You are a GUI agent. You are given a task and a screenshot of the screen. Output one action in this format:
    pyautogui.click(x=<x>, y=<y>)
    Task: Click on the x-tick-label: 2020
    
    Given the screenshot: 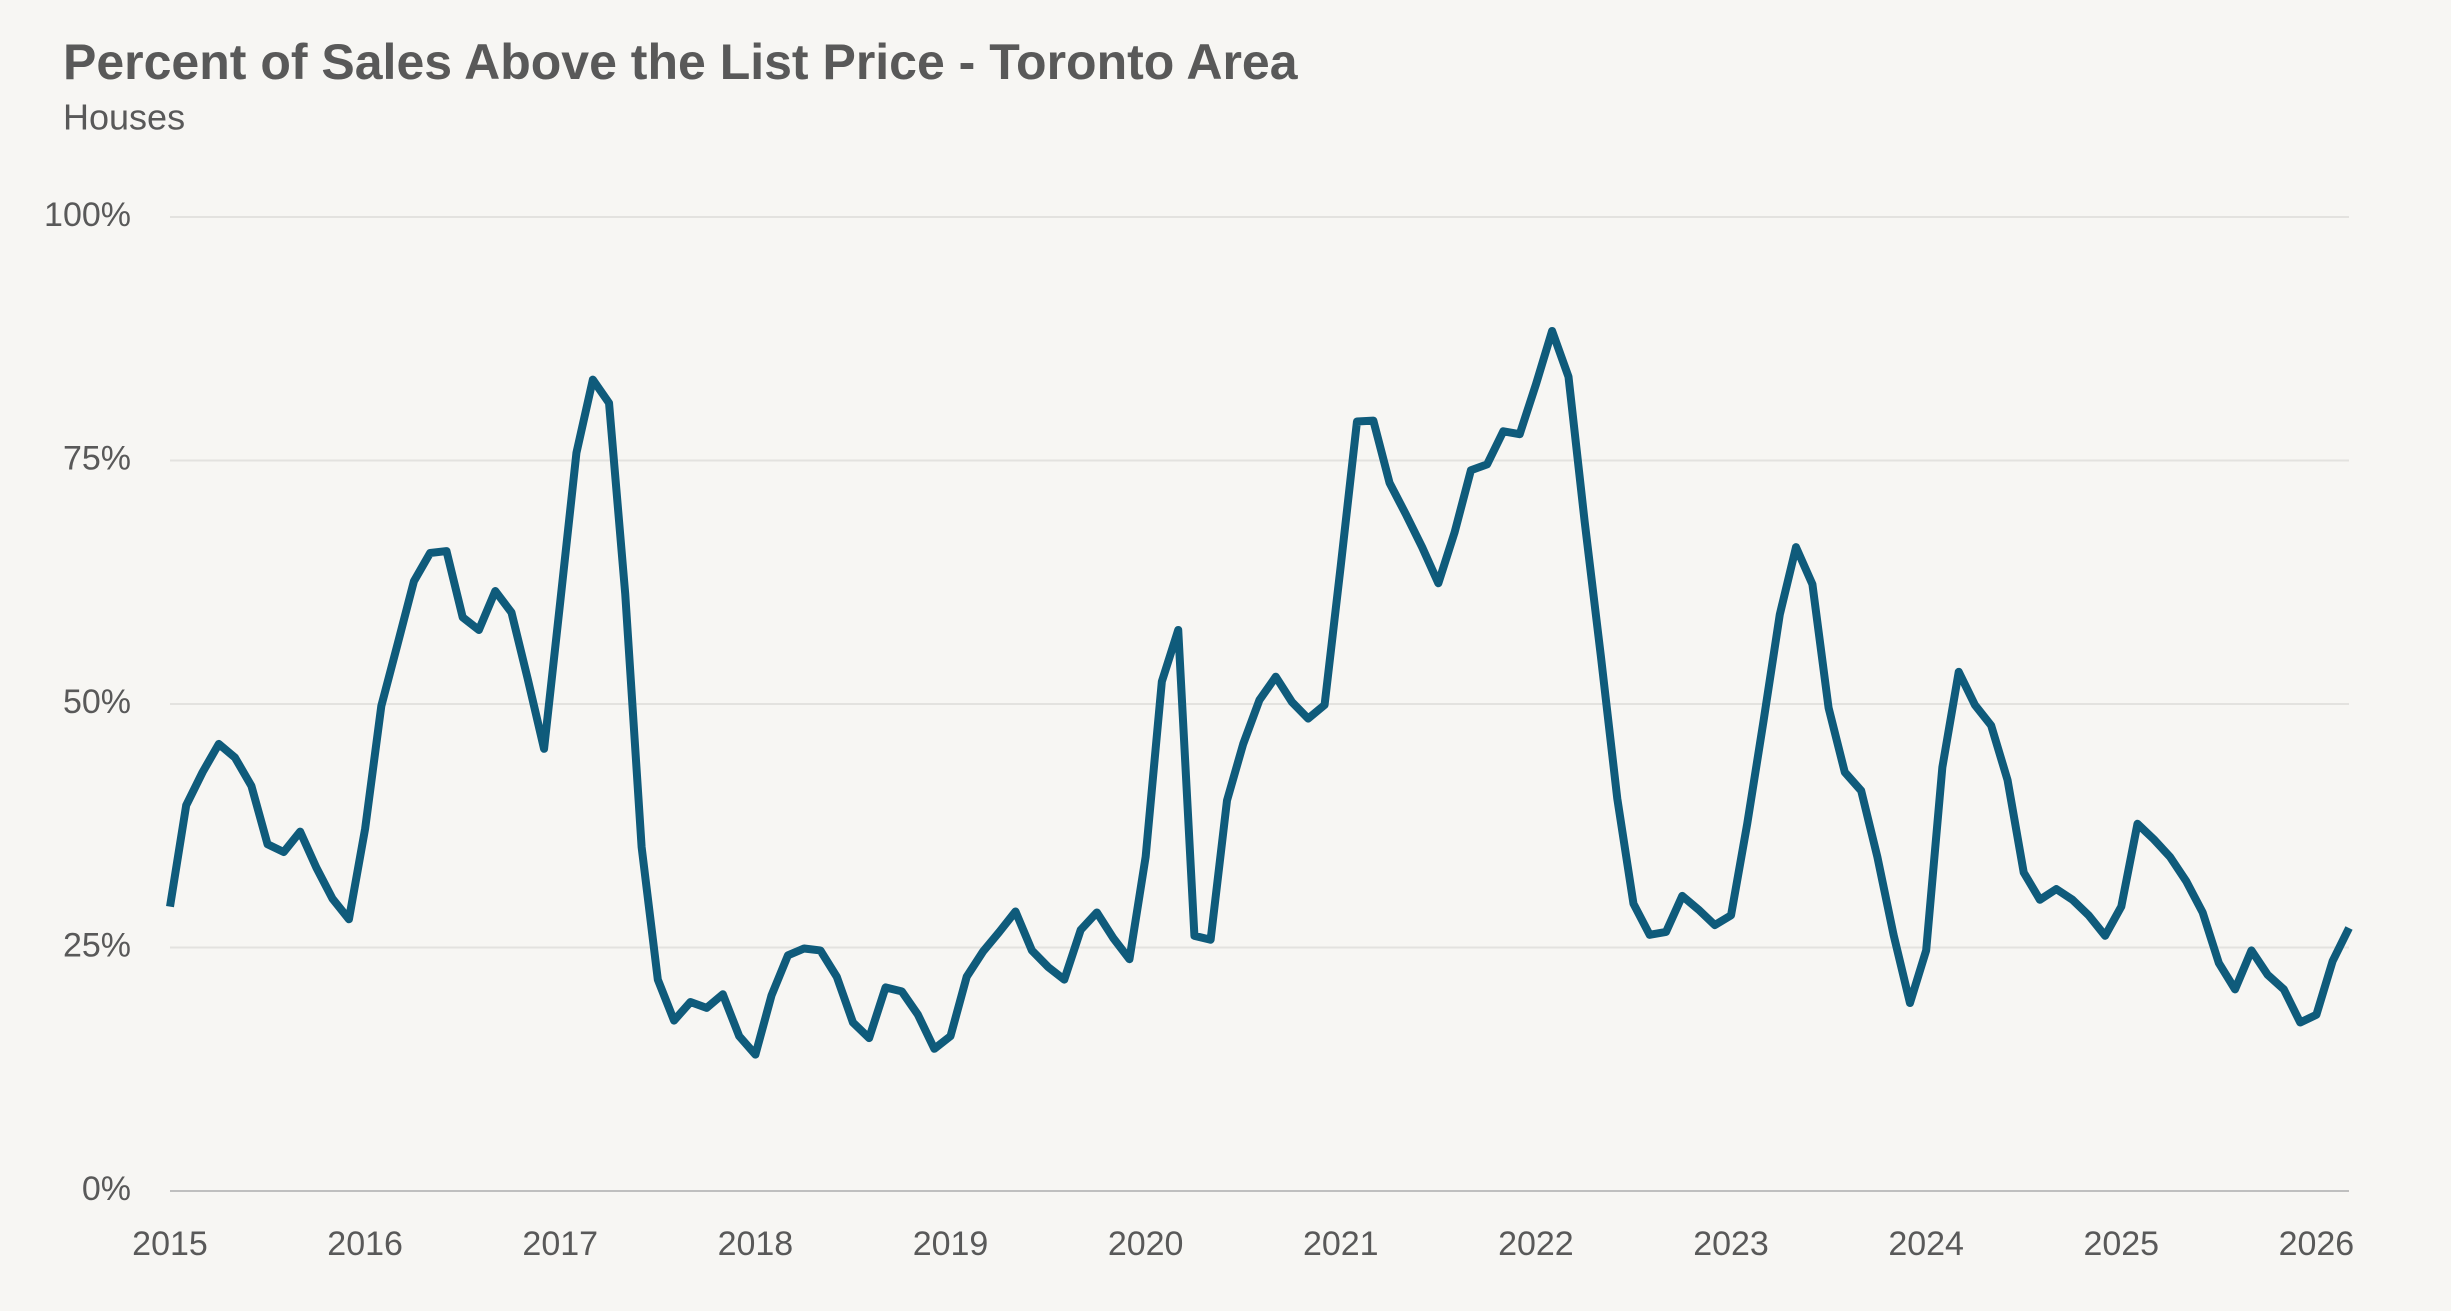 What is the action you would take?
    pyautogui.click(x=1146, y=1244)
    